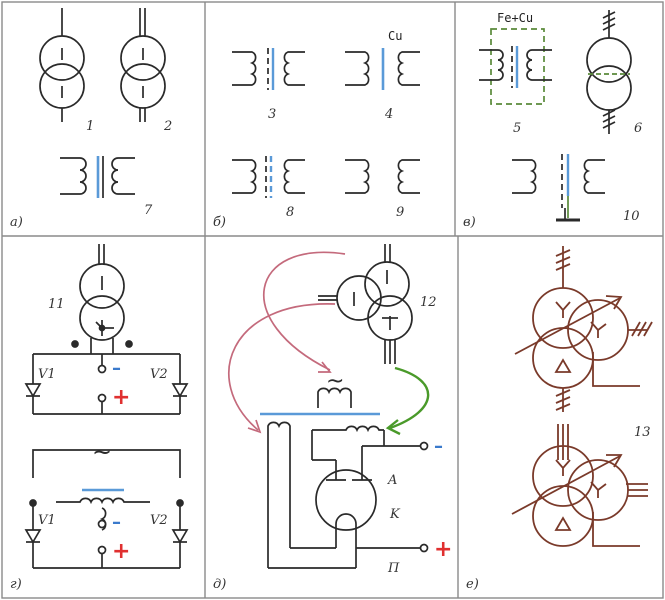  Describe the element at coordinates (517, 128) in the screenshot. I see `item-number-5: 5` at that location.